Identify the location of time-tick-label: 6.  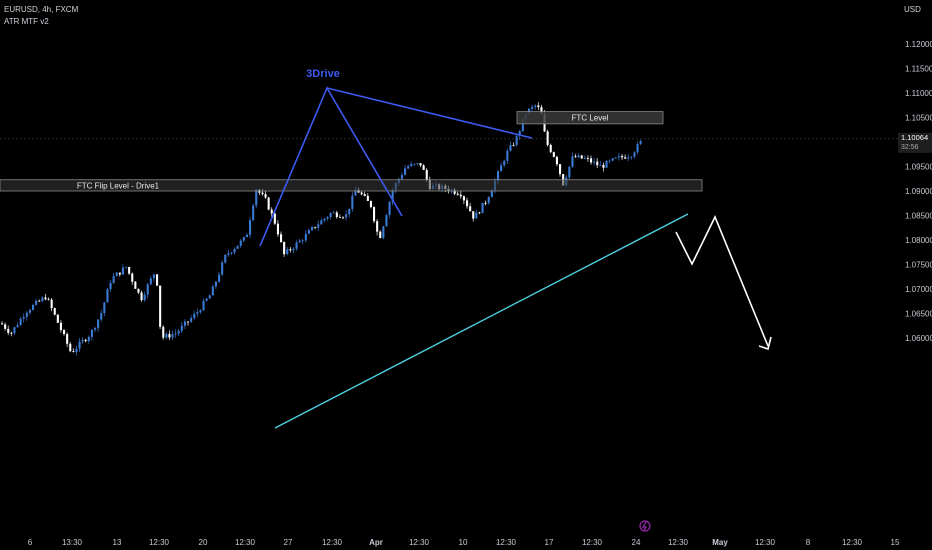
(30, 542).